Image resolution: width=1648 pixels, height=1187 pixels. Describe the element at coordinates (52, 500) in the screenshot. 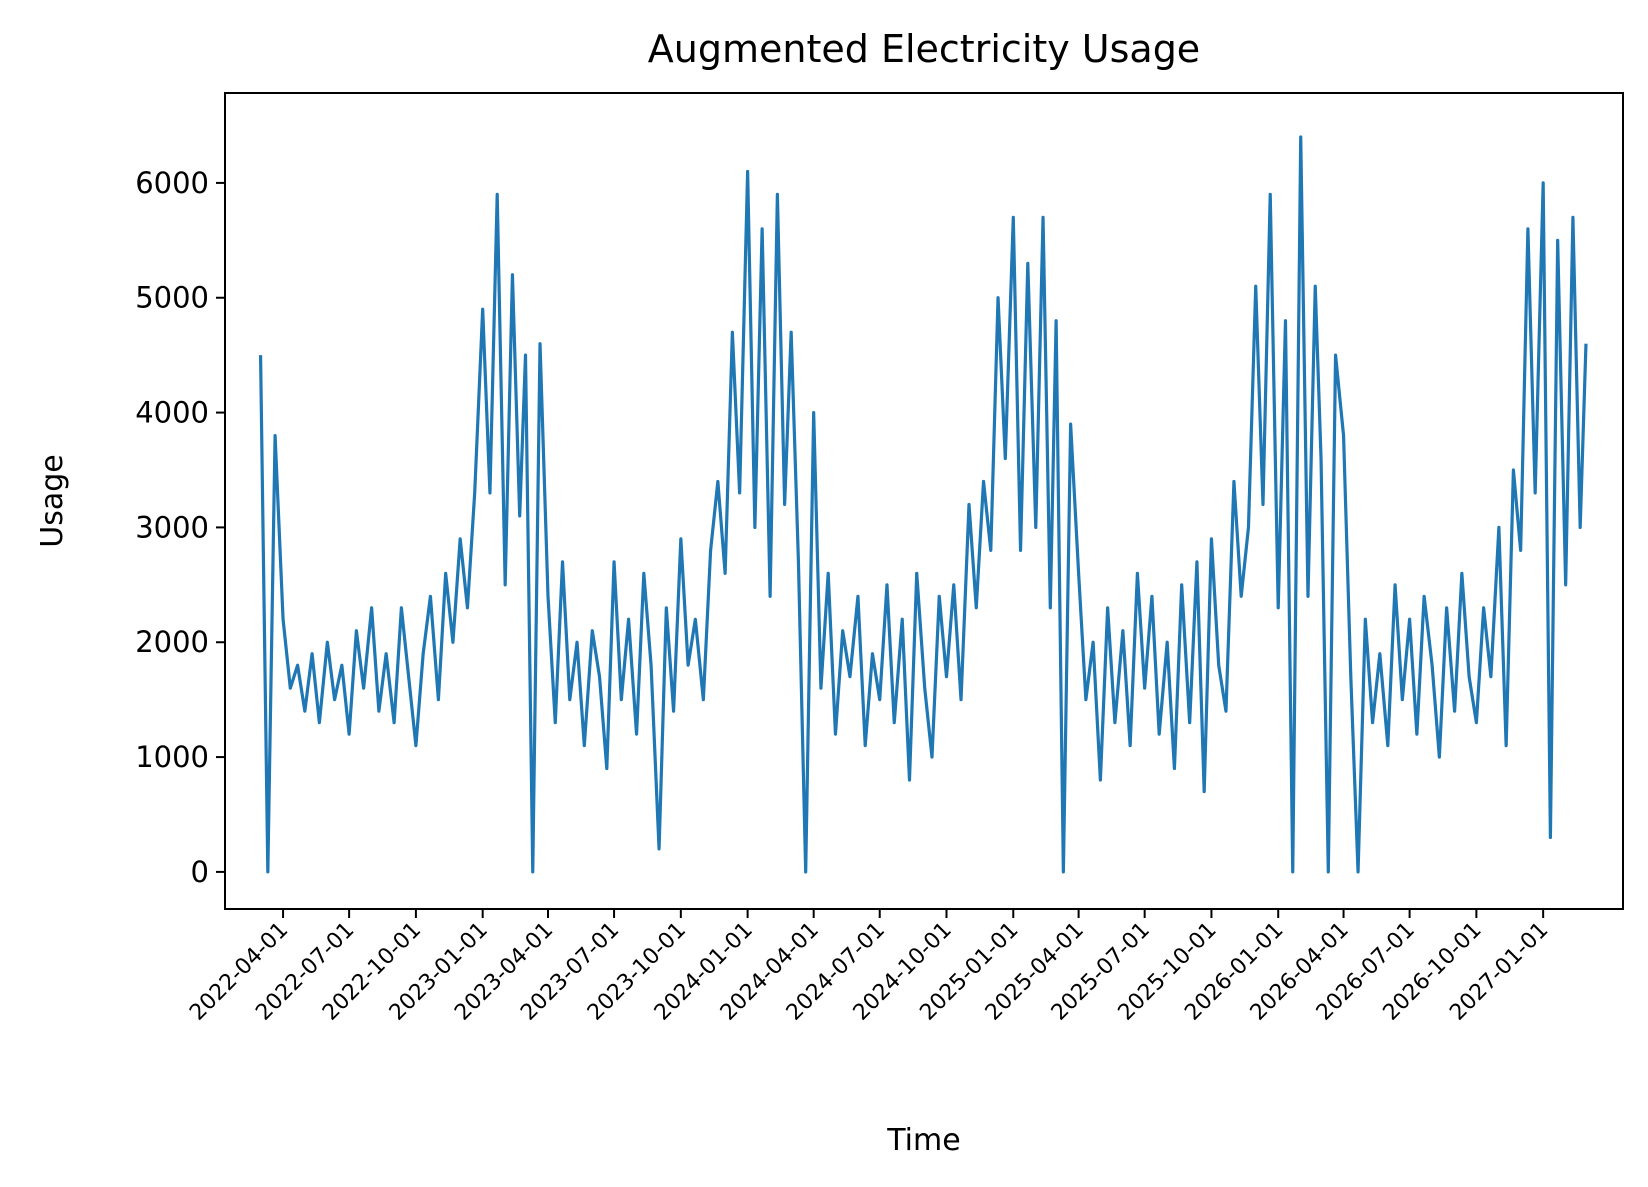

I see `y-axis-label: Usage` at that location.